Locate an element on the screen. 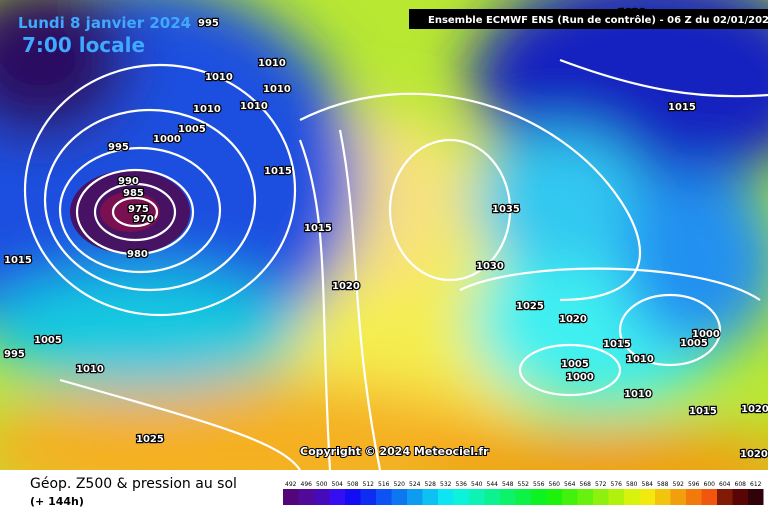 The image size is (768, 512). isobar-label: 1025 is located at coordinates (150, 439).